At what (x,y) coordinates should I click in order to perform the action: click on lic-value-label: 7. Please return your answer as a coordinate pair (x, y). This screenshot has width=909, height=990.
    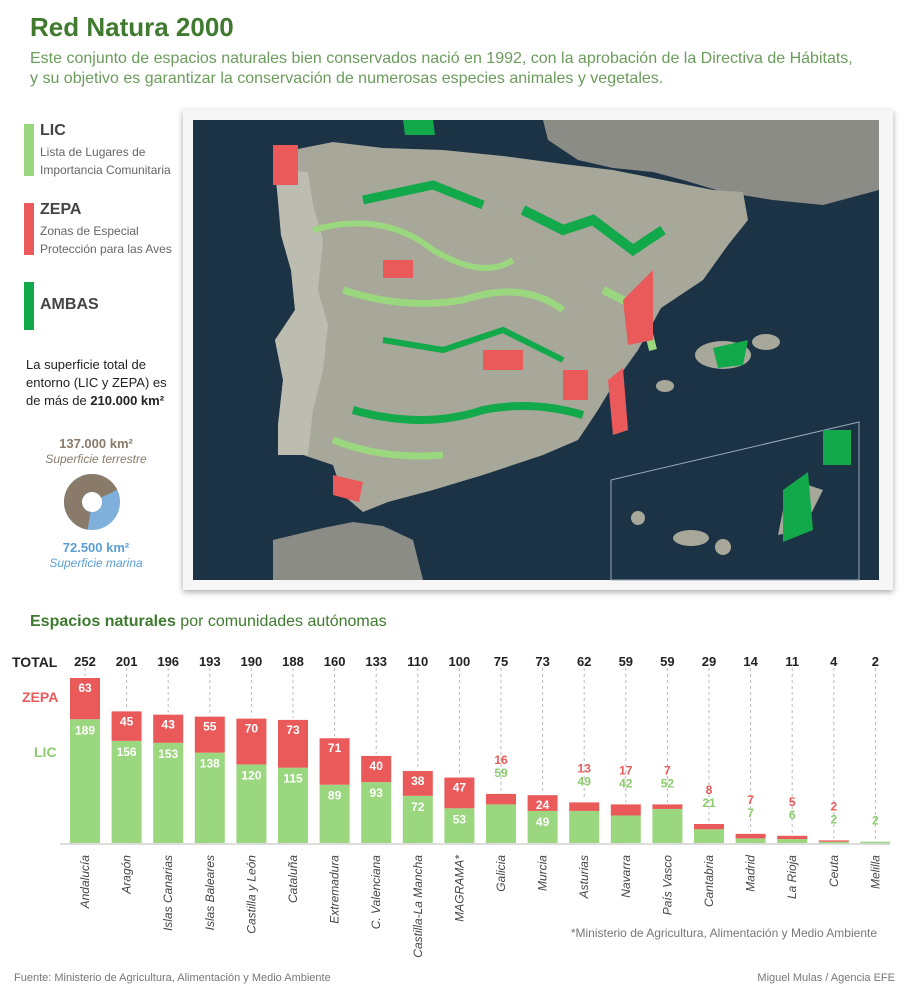
    Looking at the image, I should click on (750, 813).